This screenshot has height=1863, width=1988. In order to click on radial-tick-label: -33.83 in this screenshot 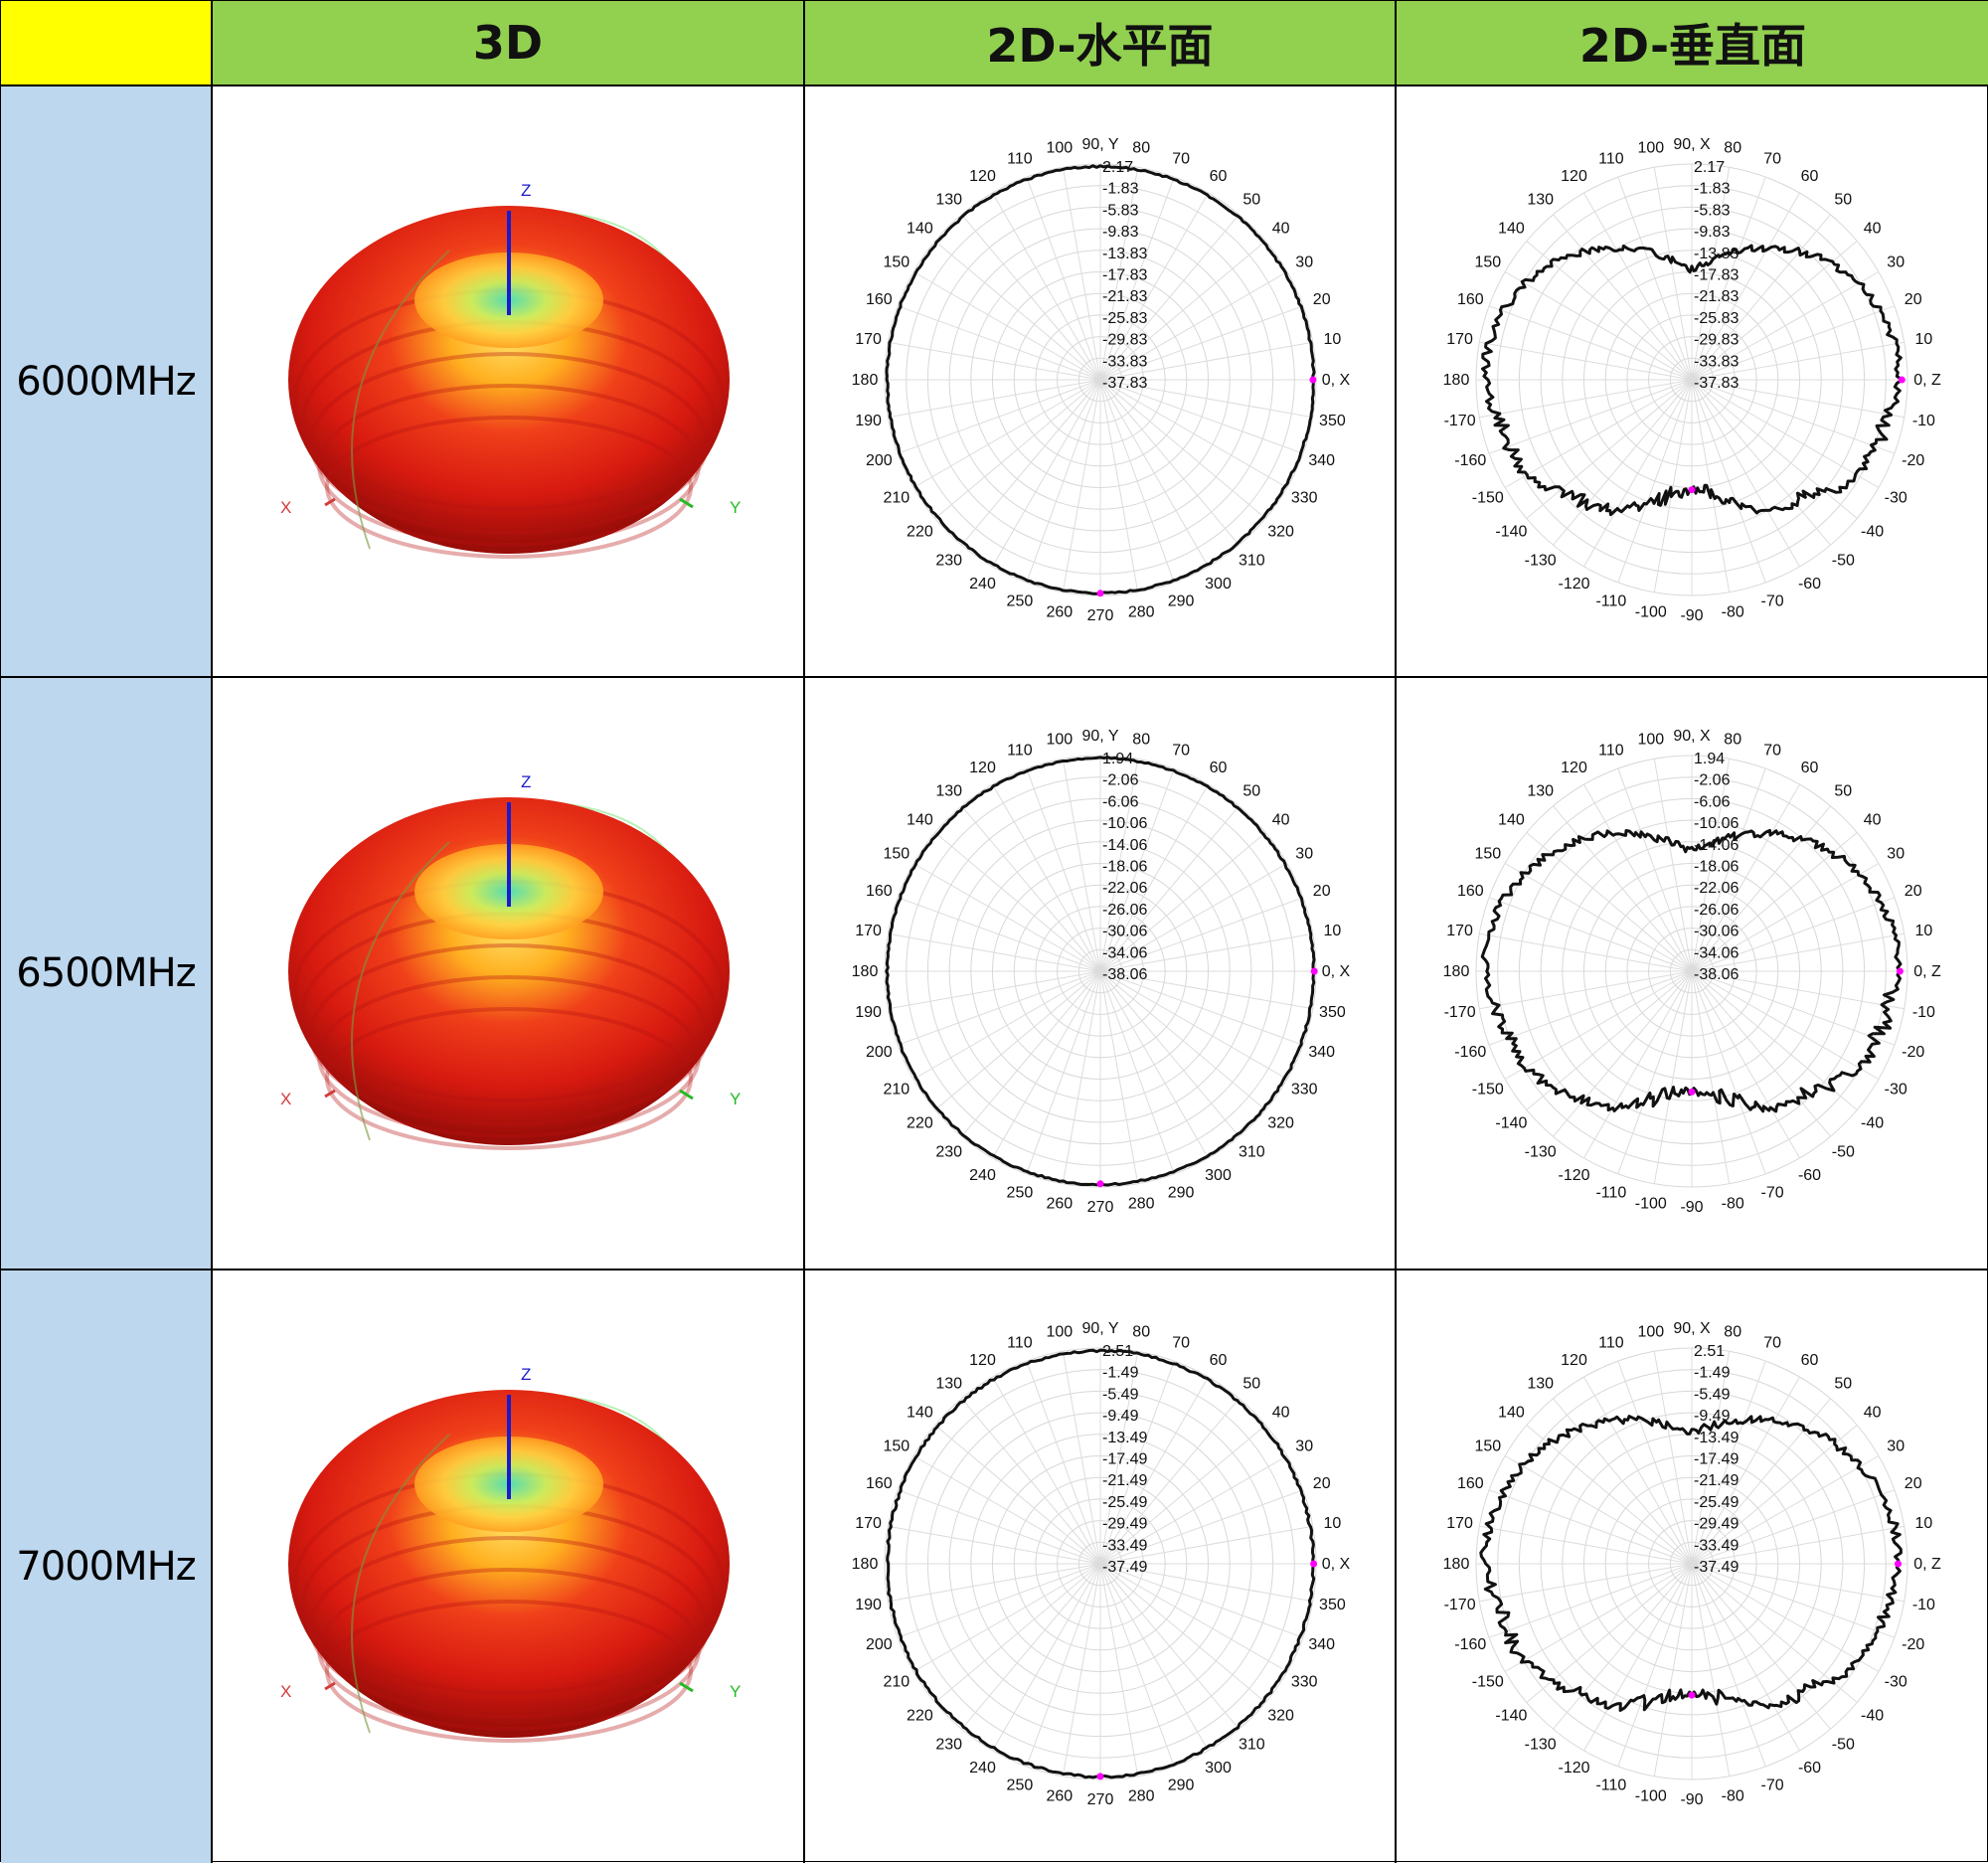, I will do `click(1716, 361)`.